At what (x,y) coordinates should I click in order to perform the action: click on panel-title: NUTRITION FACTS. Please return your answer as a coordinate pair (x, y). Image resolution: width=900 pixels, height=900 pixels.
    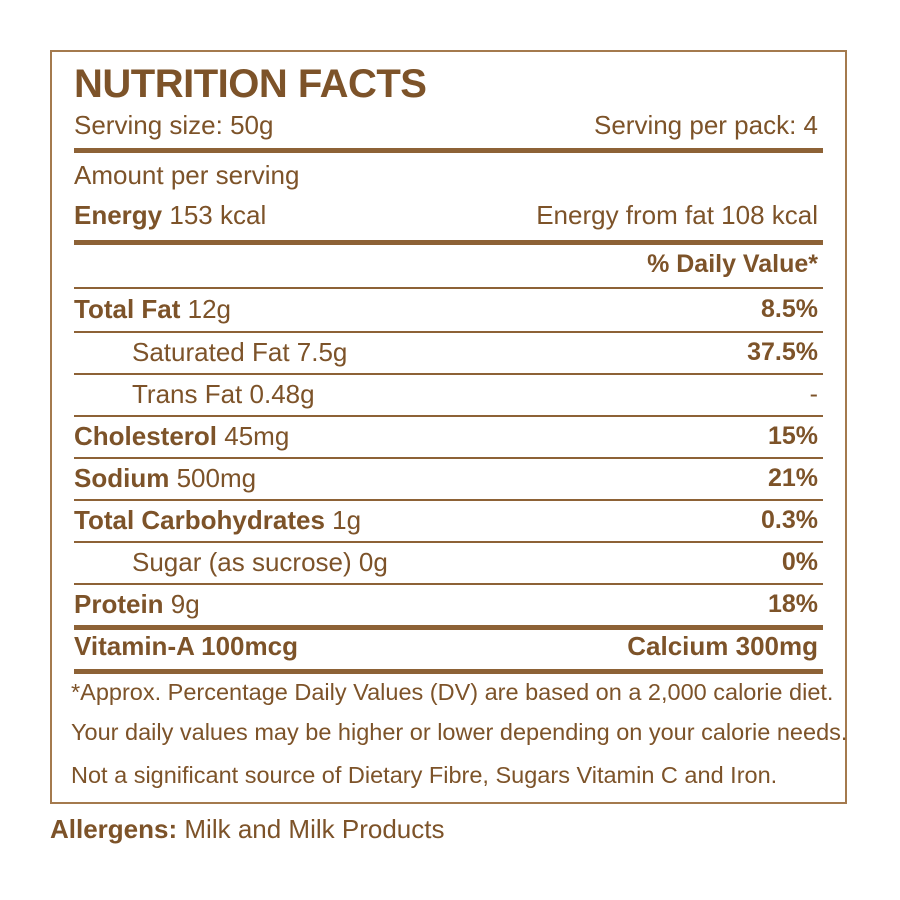
    Looking at the image, I should click on (250, 84).